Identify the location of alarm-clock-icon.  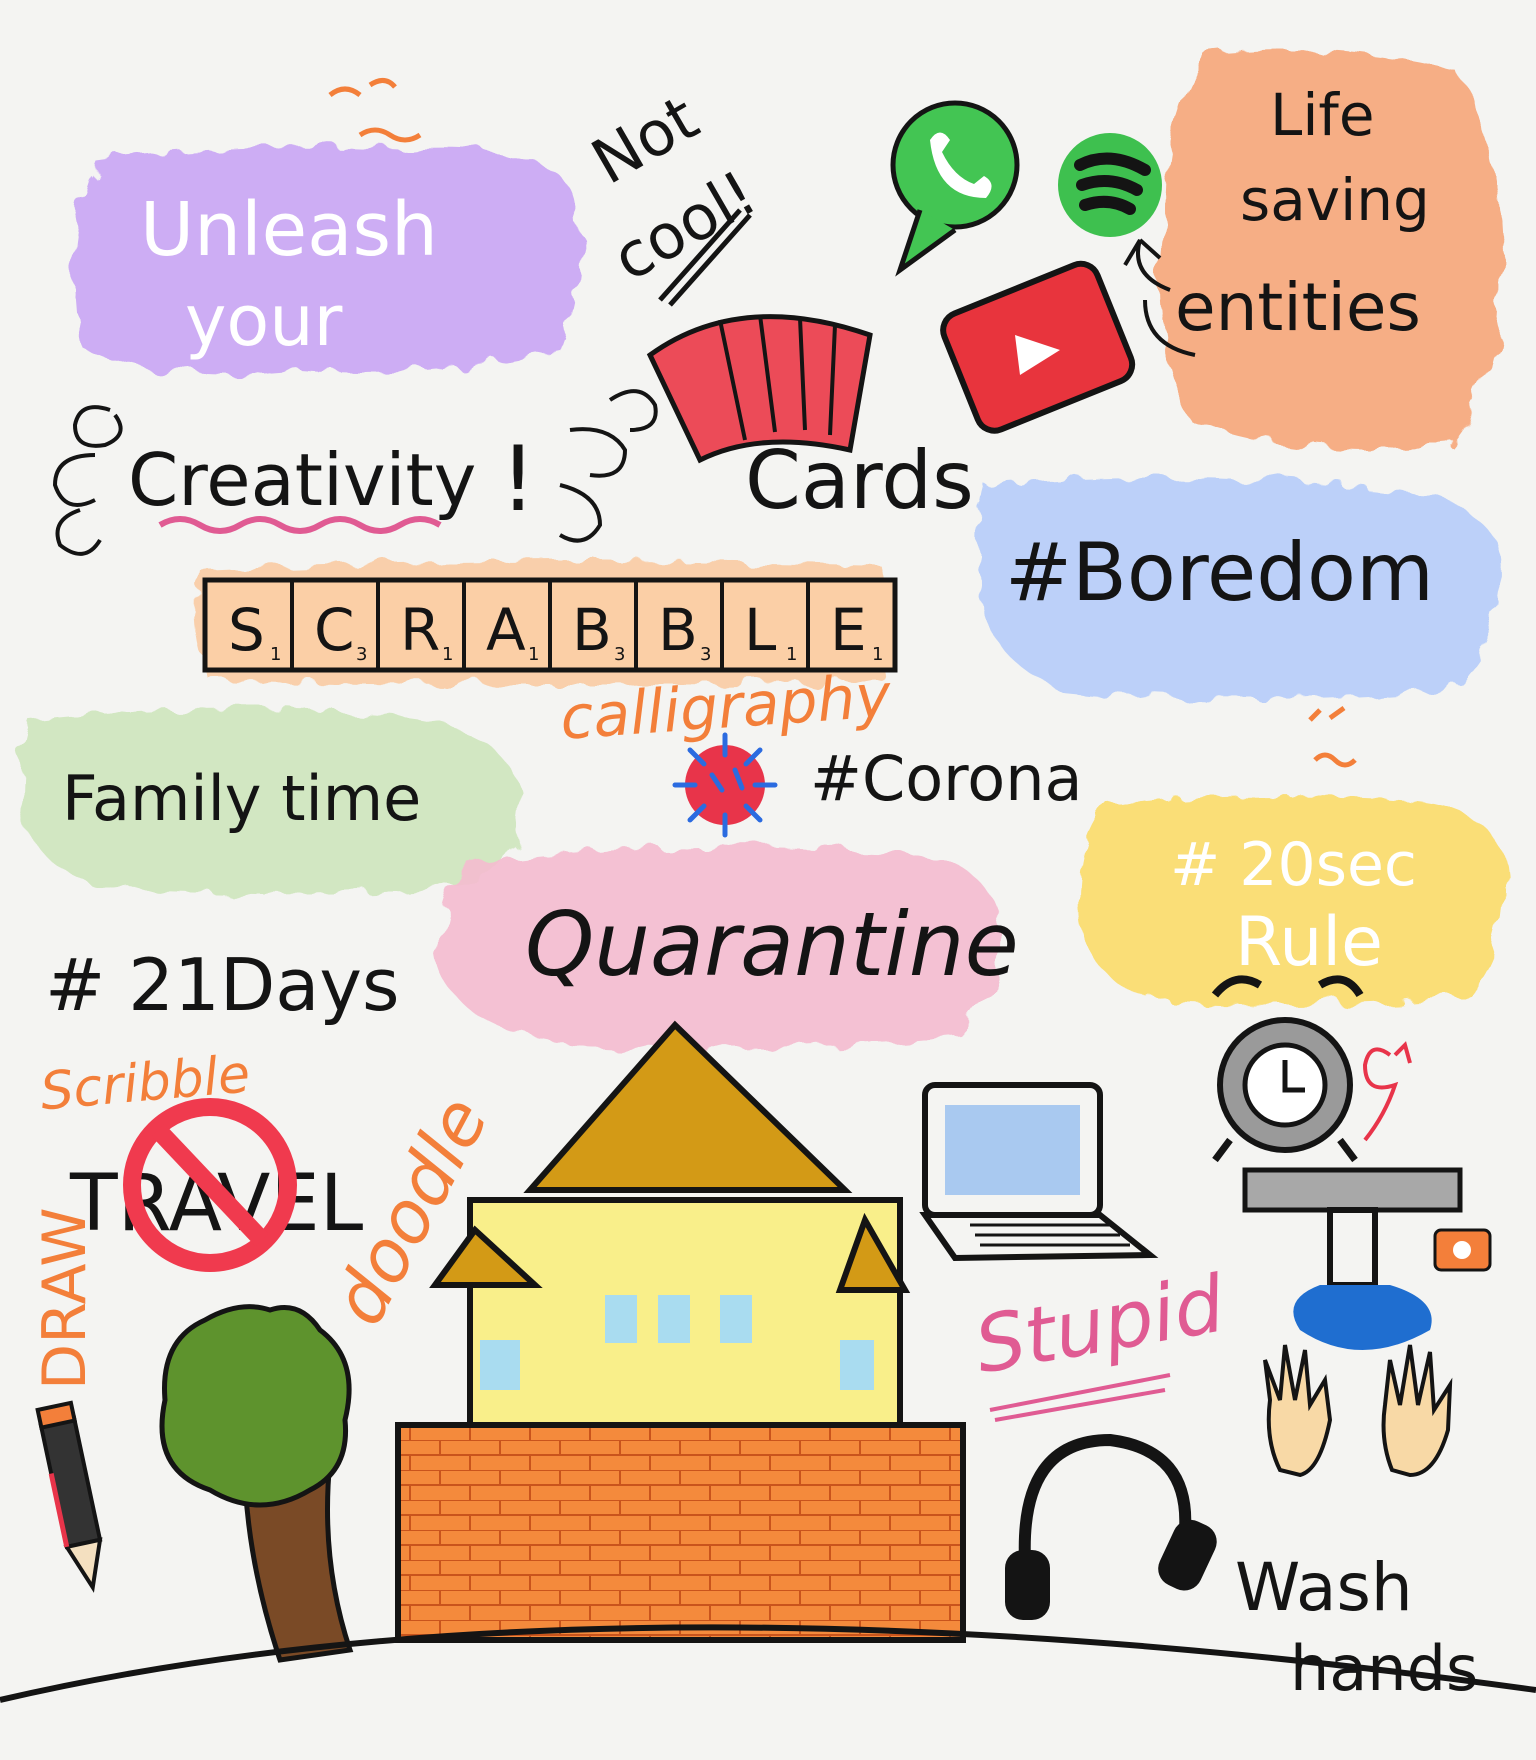
(1287, 1069).